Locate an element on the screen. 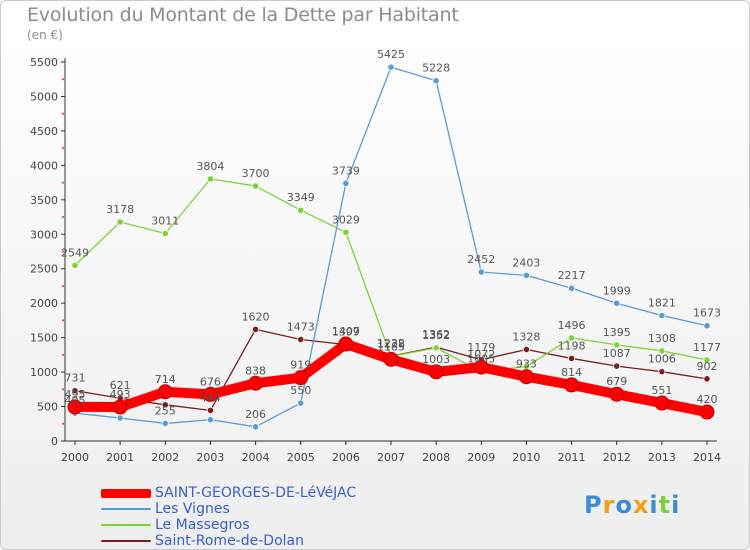 This screenshot has height=550, width=750. data-label: 902 is located at coordinates (707, 366).